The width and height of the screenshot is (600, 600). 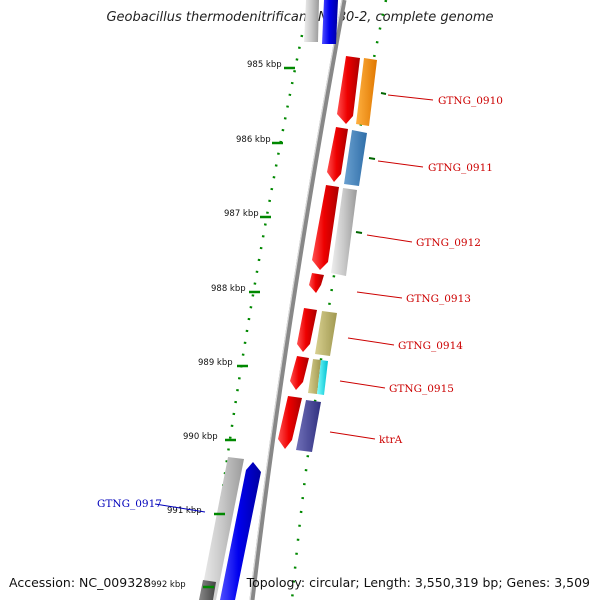 What do you see at coordinates (330, 22) in the screenshot?
I see `cds-feature-top-blue` at bounding box center [330, 22].